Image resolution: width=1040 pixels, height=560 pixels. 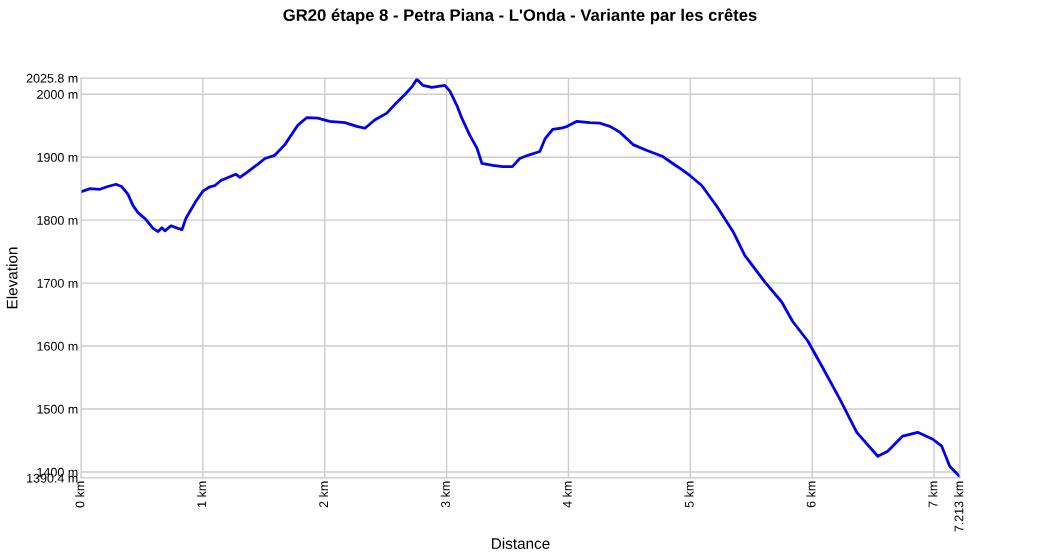 What do you see at coordinates (811, 494) in the screenshot?
I see `x-tick-label: 6 km` at bounding box center [811, 494].